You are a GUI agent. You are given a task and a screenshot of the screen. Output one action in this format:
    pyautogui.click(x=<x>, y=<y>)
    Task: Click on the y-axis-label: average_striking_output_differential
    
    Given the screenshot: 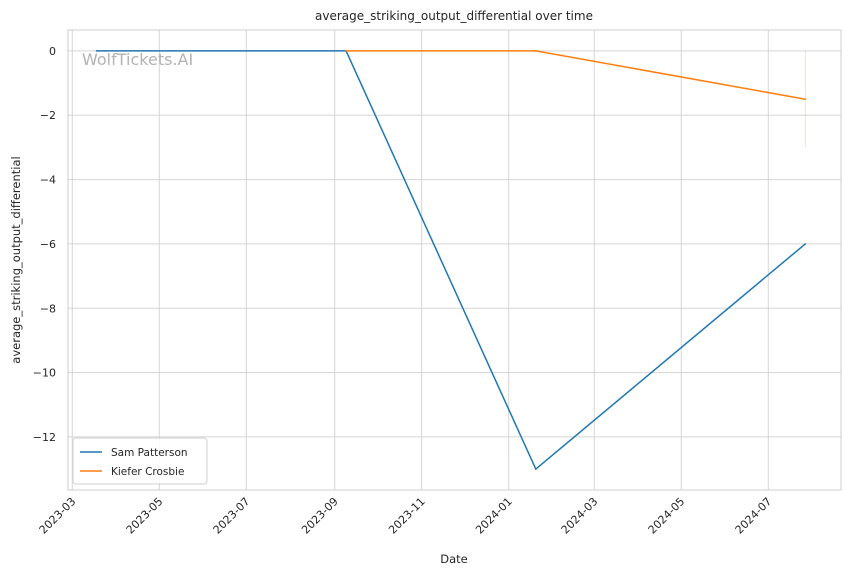 What is the action you would take?
    pyautogui.click(x=16, y=259)
    